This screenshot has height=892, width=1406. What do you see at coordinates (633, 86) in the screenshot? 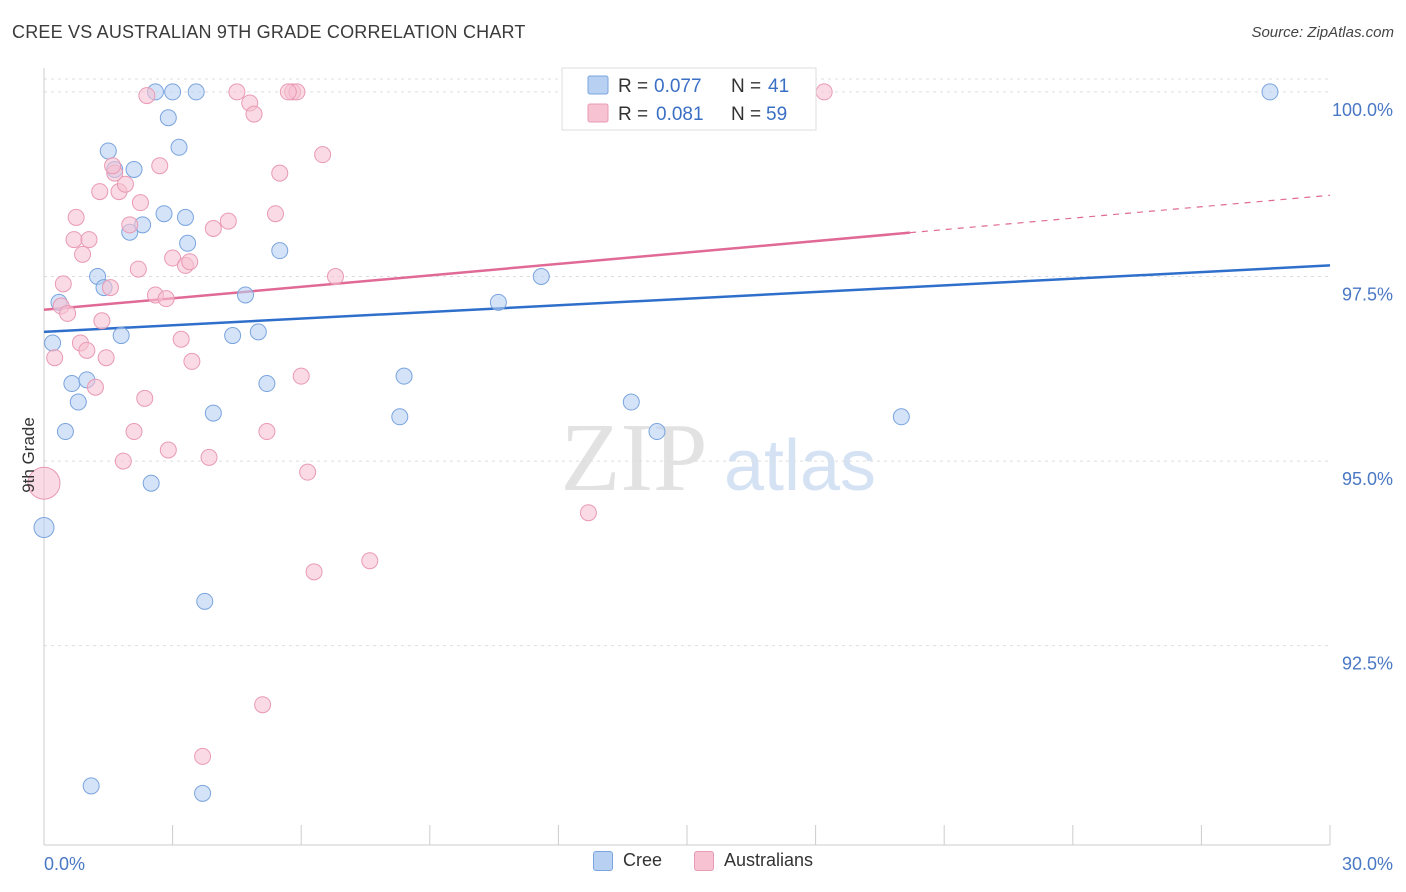
I see `legend-cree-r-label: R =` at bounding box center [633, 86].